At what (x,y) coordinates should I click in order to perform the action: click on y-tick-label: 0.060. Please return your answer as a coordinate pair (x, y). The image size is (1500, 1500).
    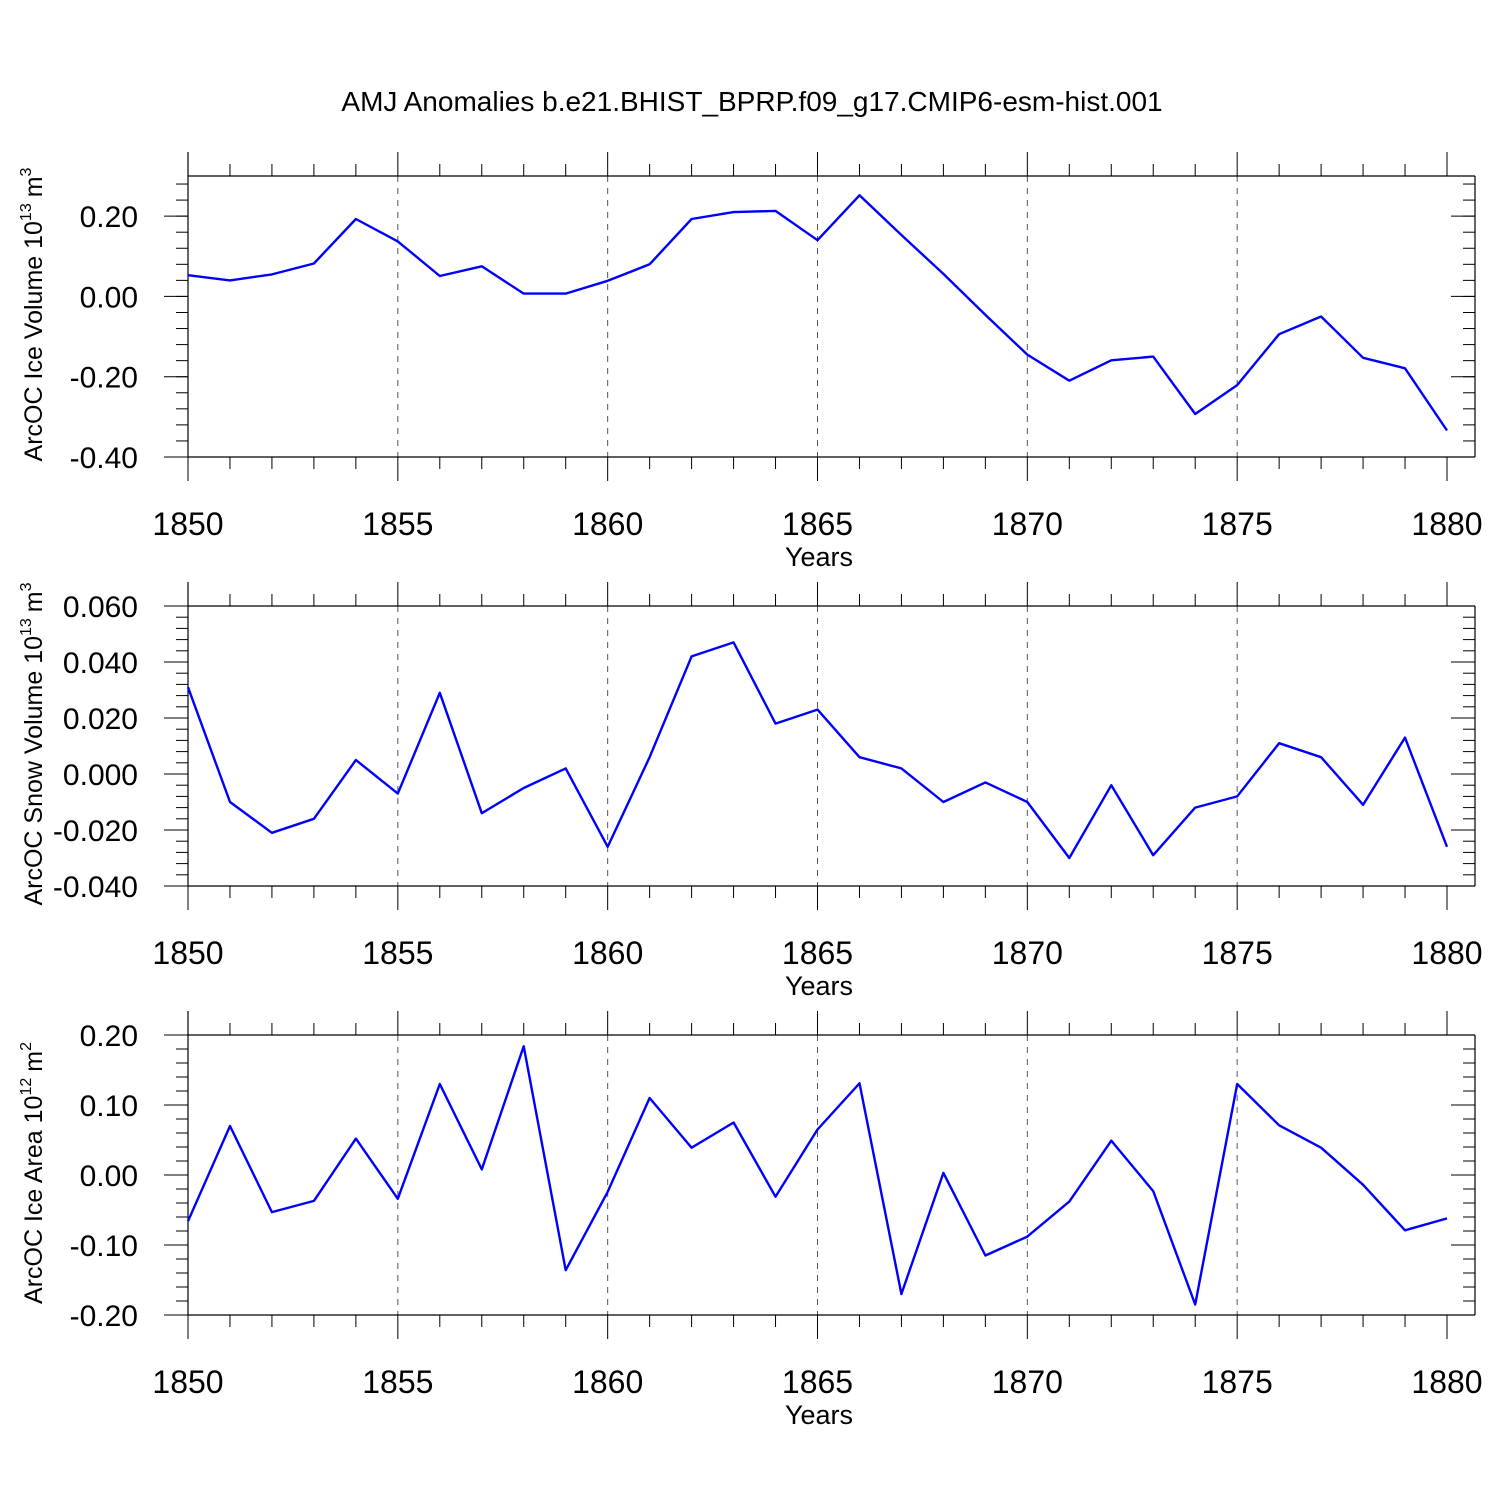
    Looking at the image, I should click on (100, 607).